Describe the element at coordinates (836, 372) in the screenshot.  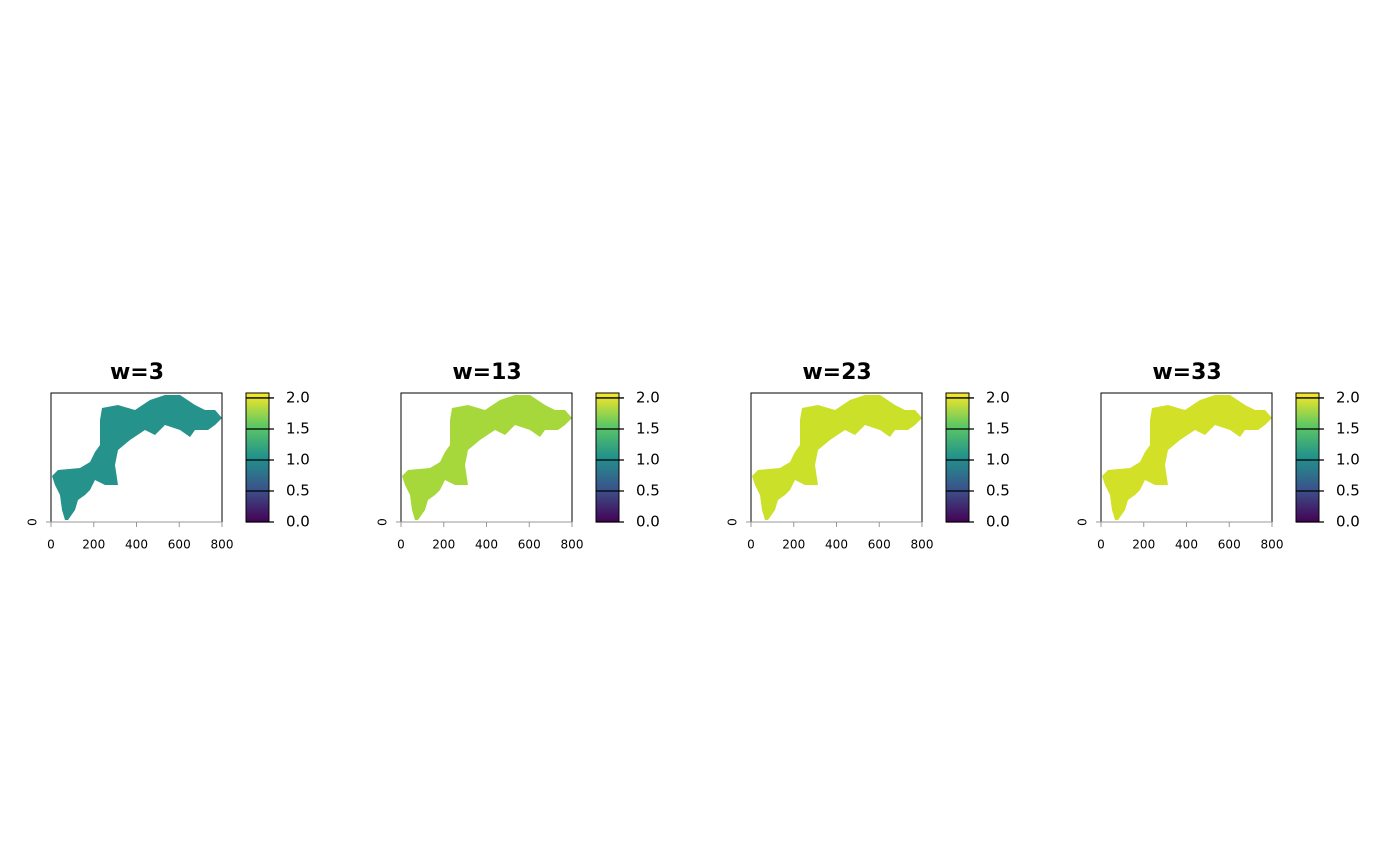
I see `panel-title: w=23` at that location.